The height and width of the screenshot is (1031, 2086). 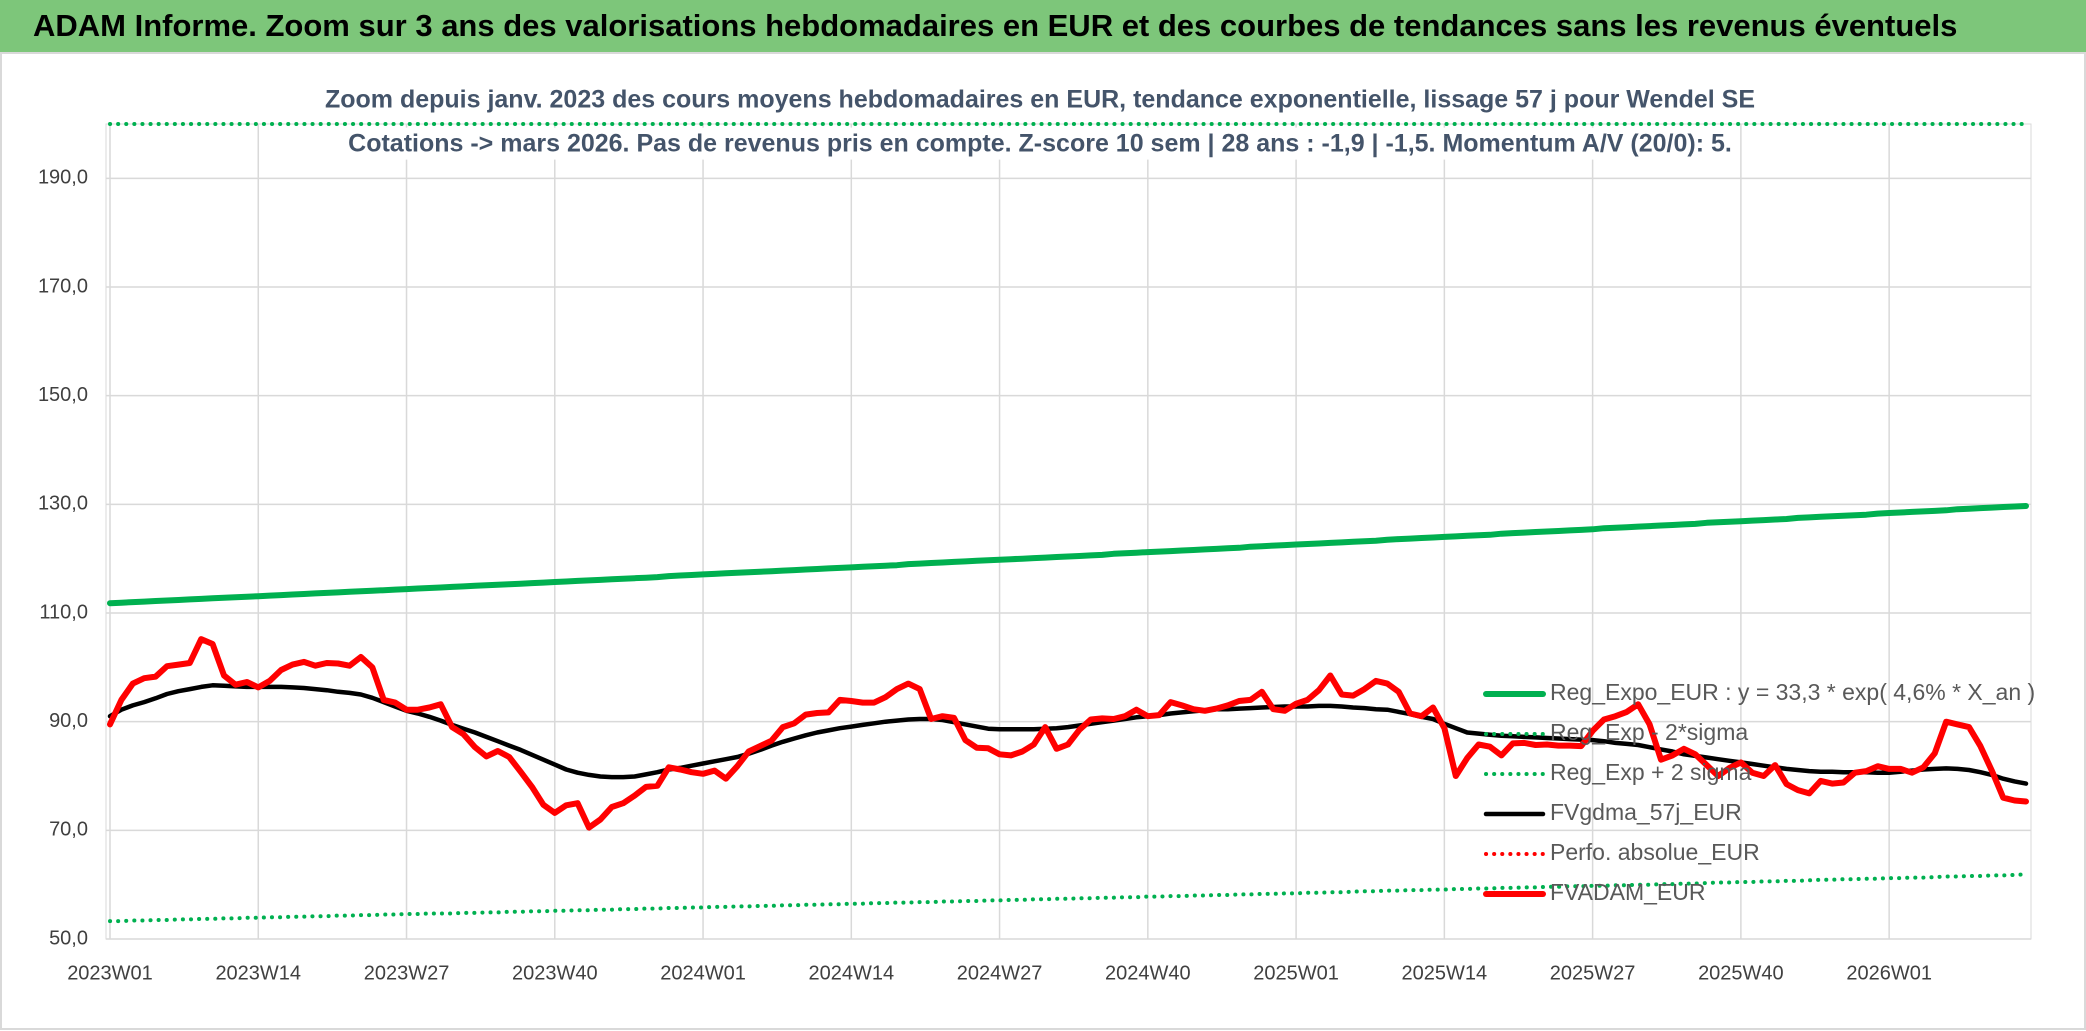 What do you see at coordinates (68, 938) in the screenshot?
I see `y-tick-label: 50,0` at bounding box center [68, 938].